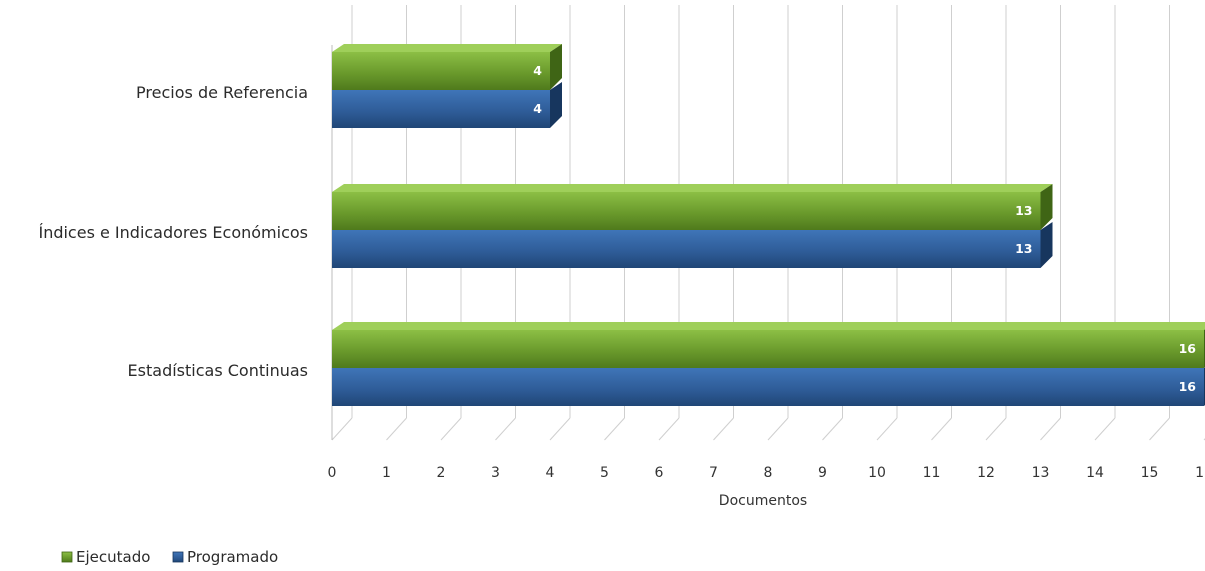 The width and height of the screenshot is (1205, 571). Describe the element at coordinates (173, 232) in the screenshot. I see `category-label: Índices e Indicadores Económicos` at that location.